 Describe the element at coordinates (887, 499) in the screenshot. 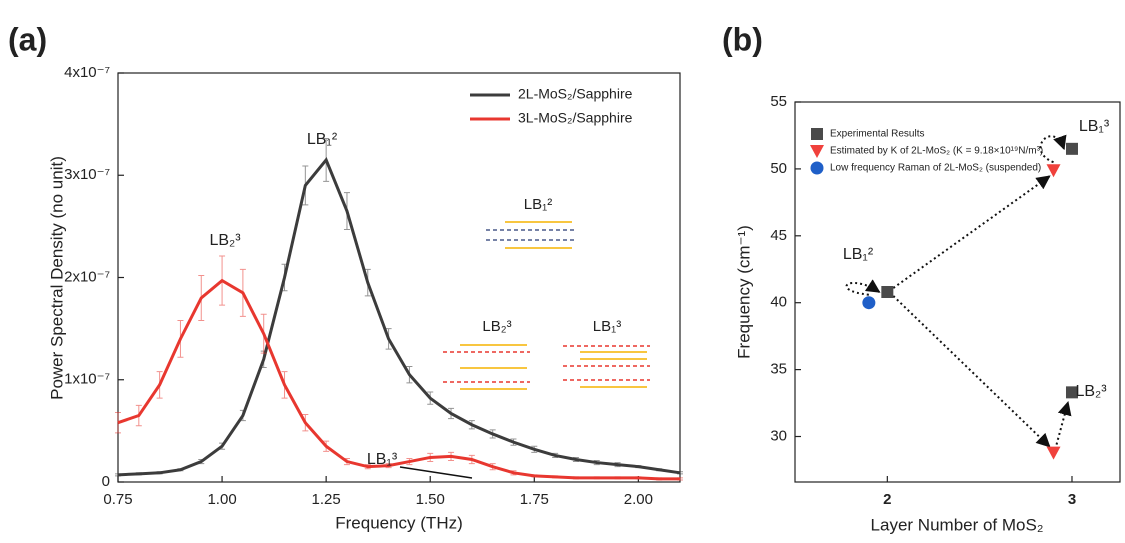

I see `x-tick-label: 2` at that location.